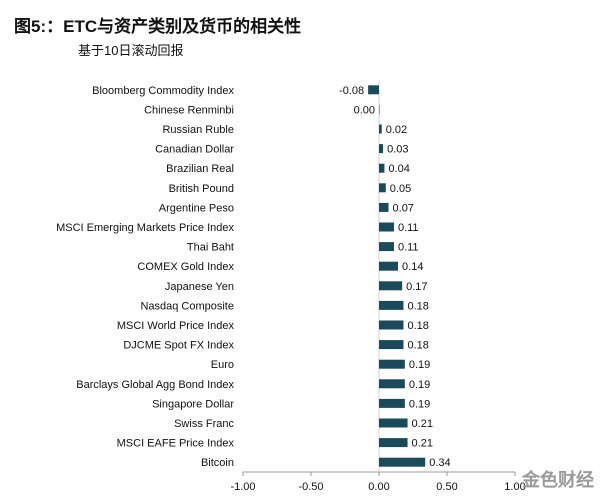  What do you see at coordinates (210, 248) in the screenshot?
I see `category-label: Thai Baht` at bounding box center [210, 248].